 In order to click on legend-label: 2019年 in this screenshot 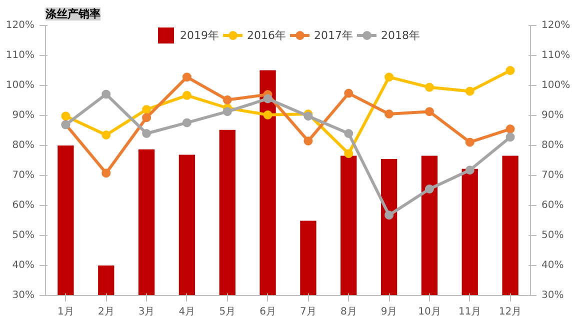, I will do `click(199, 35)`.